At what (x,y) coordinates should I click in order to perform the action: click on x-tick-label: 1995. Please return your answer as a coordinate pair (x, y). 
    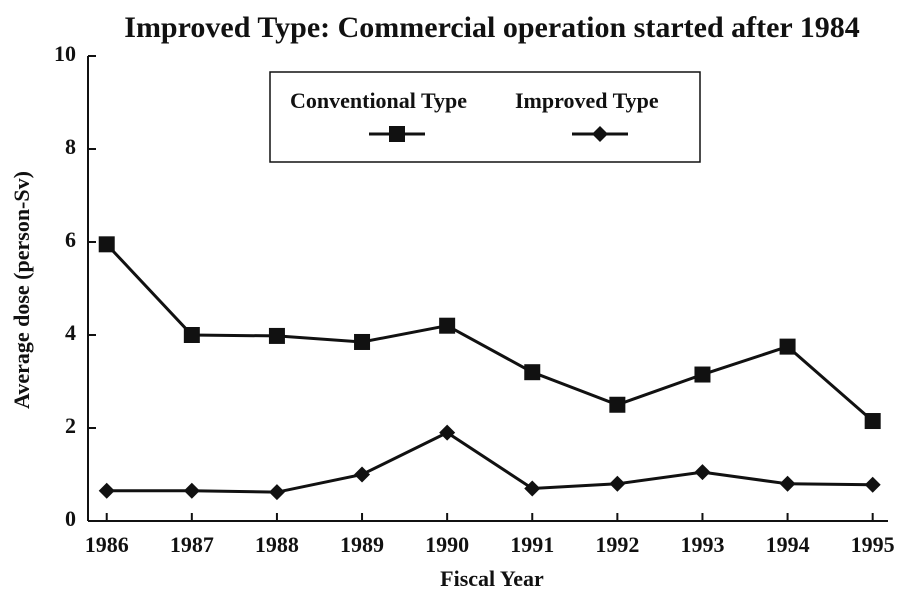
    Looking at the image, I should click on (873, 544).